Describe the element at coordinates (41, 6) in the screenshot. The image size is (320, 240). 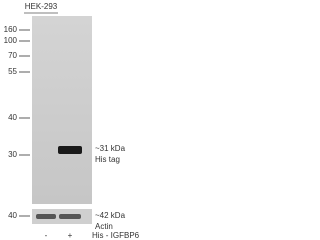
I see `cell-line-label: HEK-293` at that location.